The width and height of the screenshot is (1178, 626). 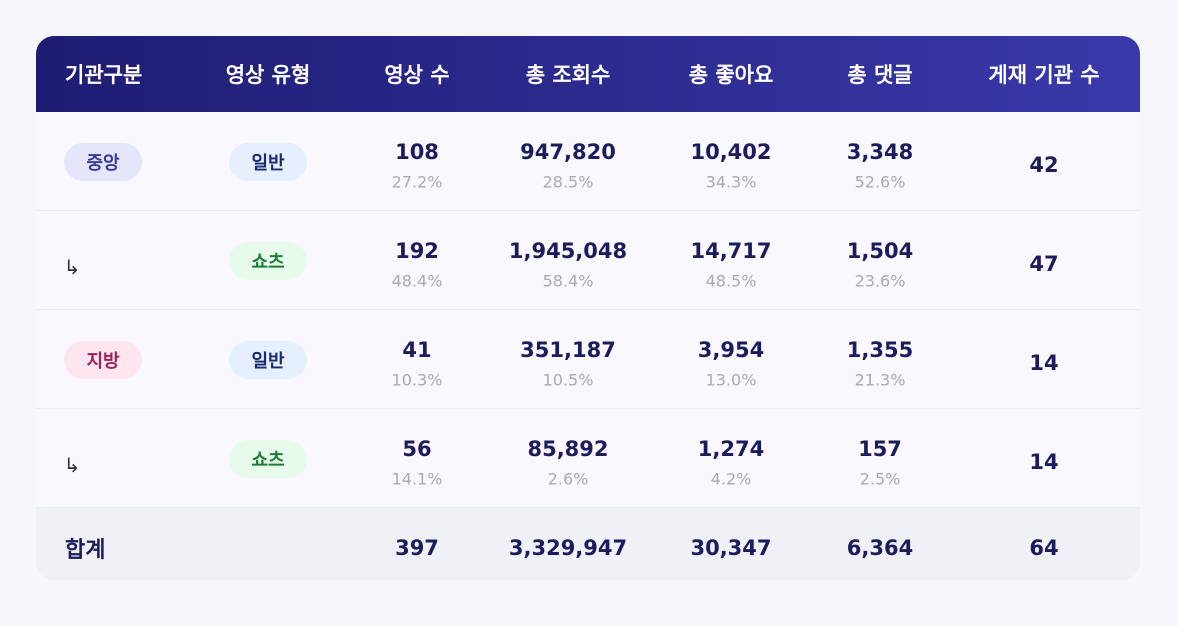 I want to click on column-header: 총 댓글, so click(x=880, y=75).